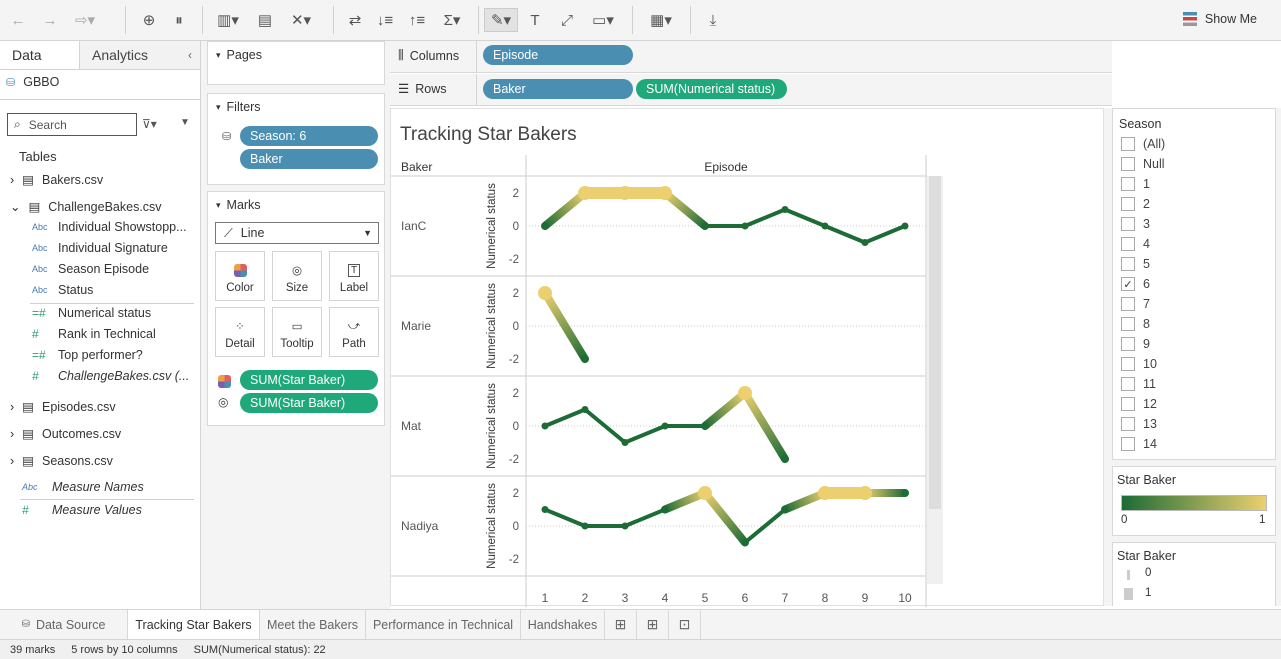 This screenshot has width=1281, height=659. I want to click on redo-icon: →, so click(50, 20).